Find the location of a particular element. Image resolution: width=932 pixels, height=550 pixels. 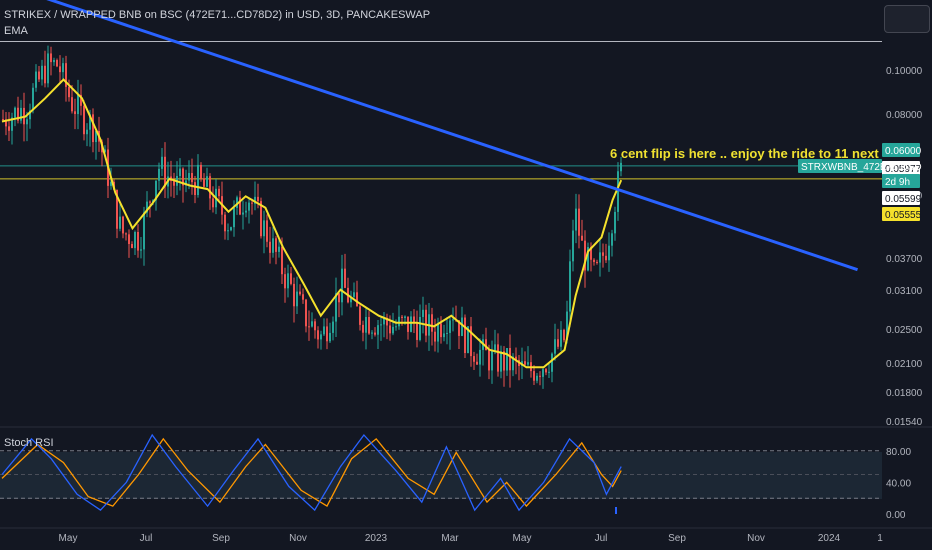

price-tick-label: 0.01800 is located at coordinates (904, 393).